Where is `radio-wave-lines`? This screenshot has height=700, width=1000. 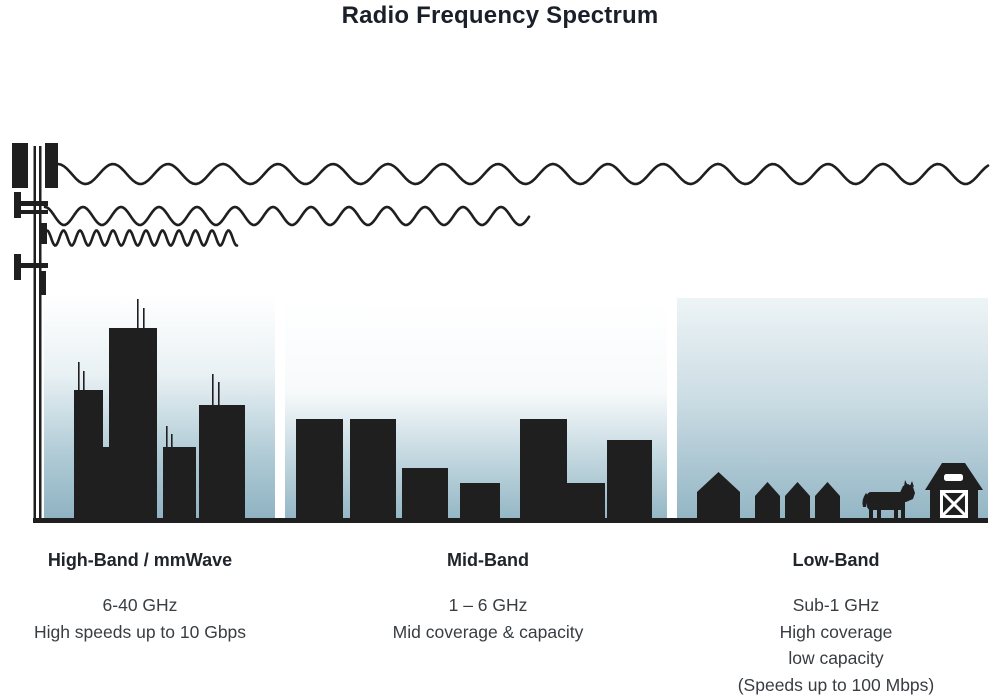 radio-wave-lines is located at coordinates (516, 204).